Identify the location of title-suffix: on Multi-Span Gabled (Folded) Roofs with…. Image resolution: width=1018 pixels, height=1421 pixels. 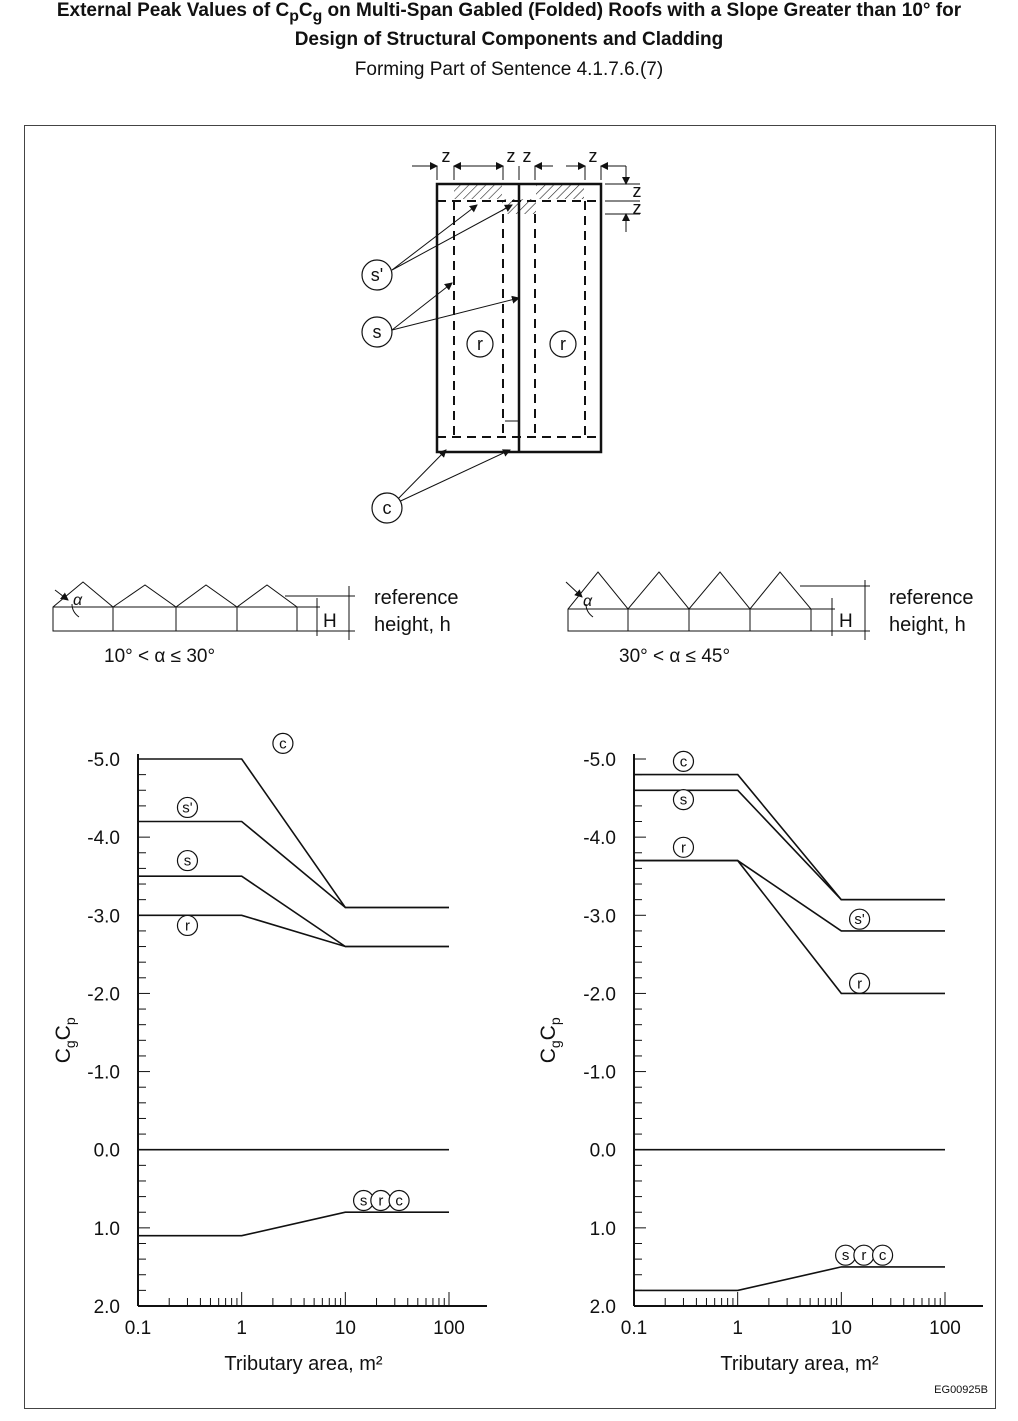
(642, 10).